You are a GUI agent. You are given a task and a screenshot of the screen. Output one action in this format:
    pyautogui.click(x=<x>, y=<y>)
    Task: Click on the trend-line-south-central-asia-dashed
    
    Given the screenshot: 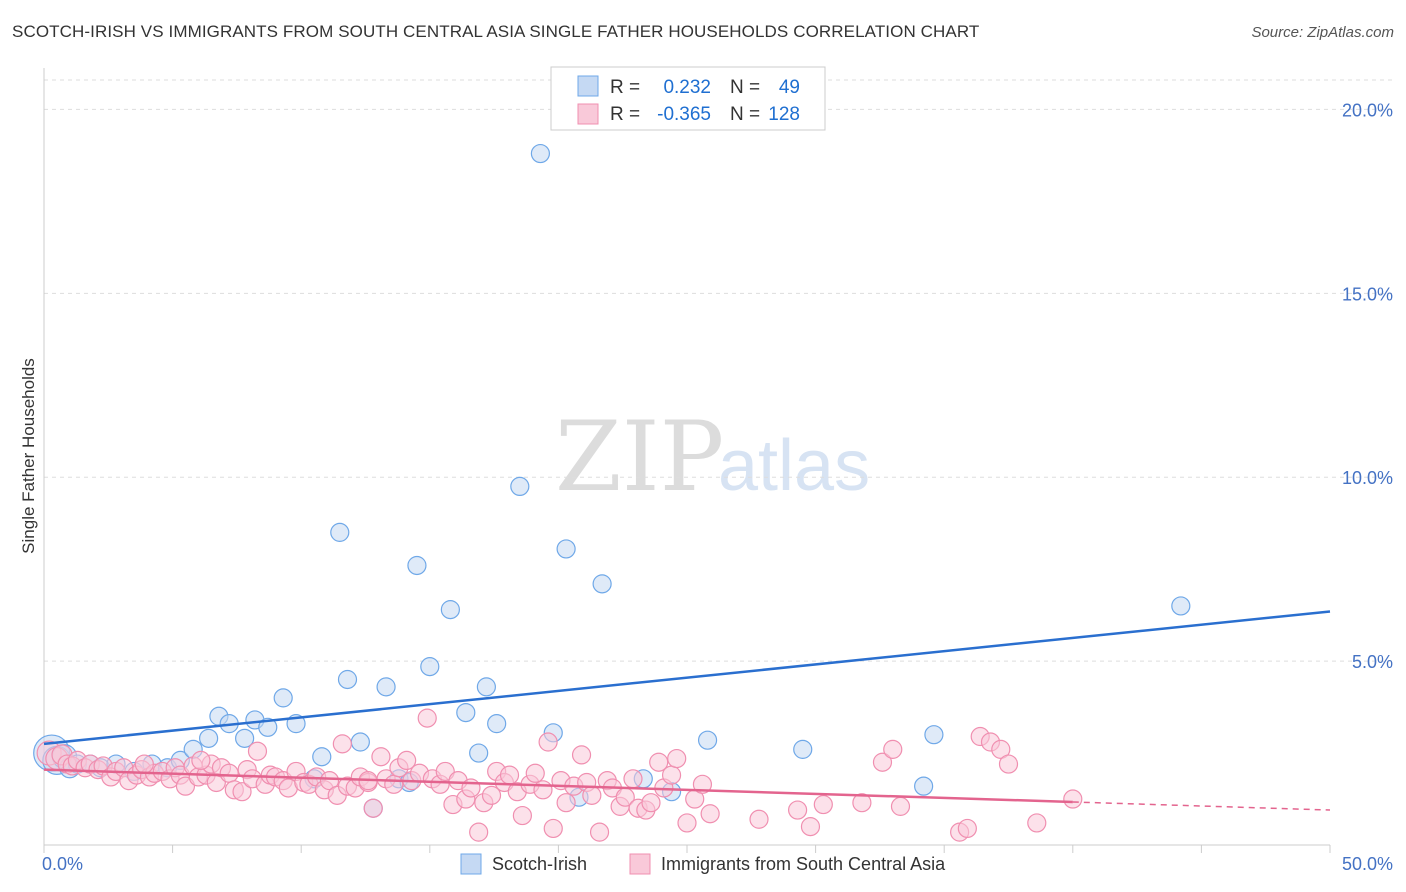 What is the action you would take?
    pyautogui.click(x=1201, y=806)
    